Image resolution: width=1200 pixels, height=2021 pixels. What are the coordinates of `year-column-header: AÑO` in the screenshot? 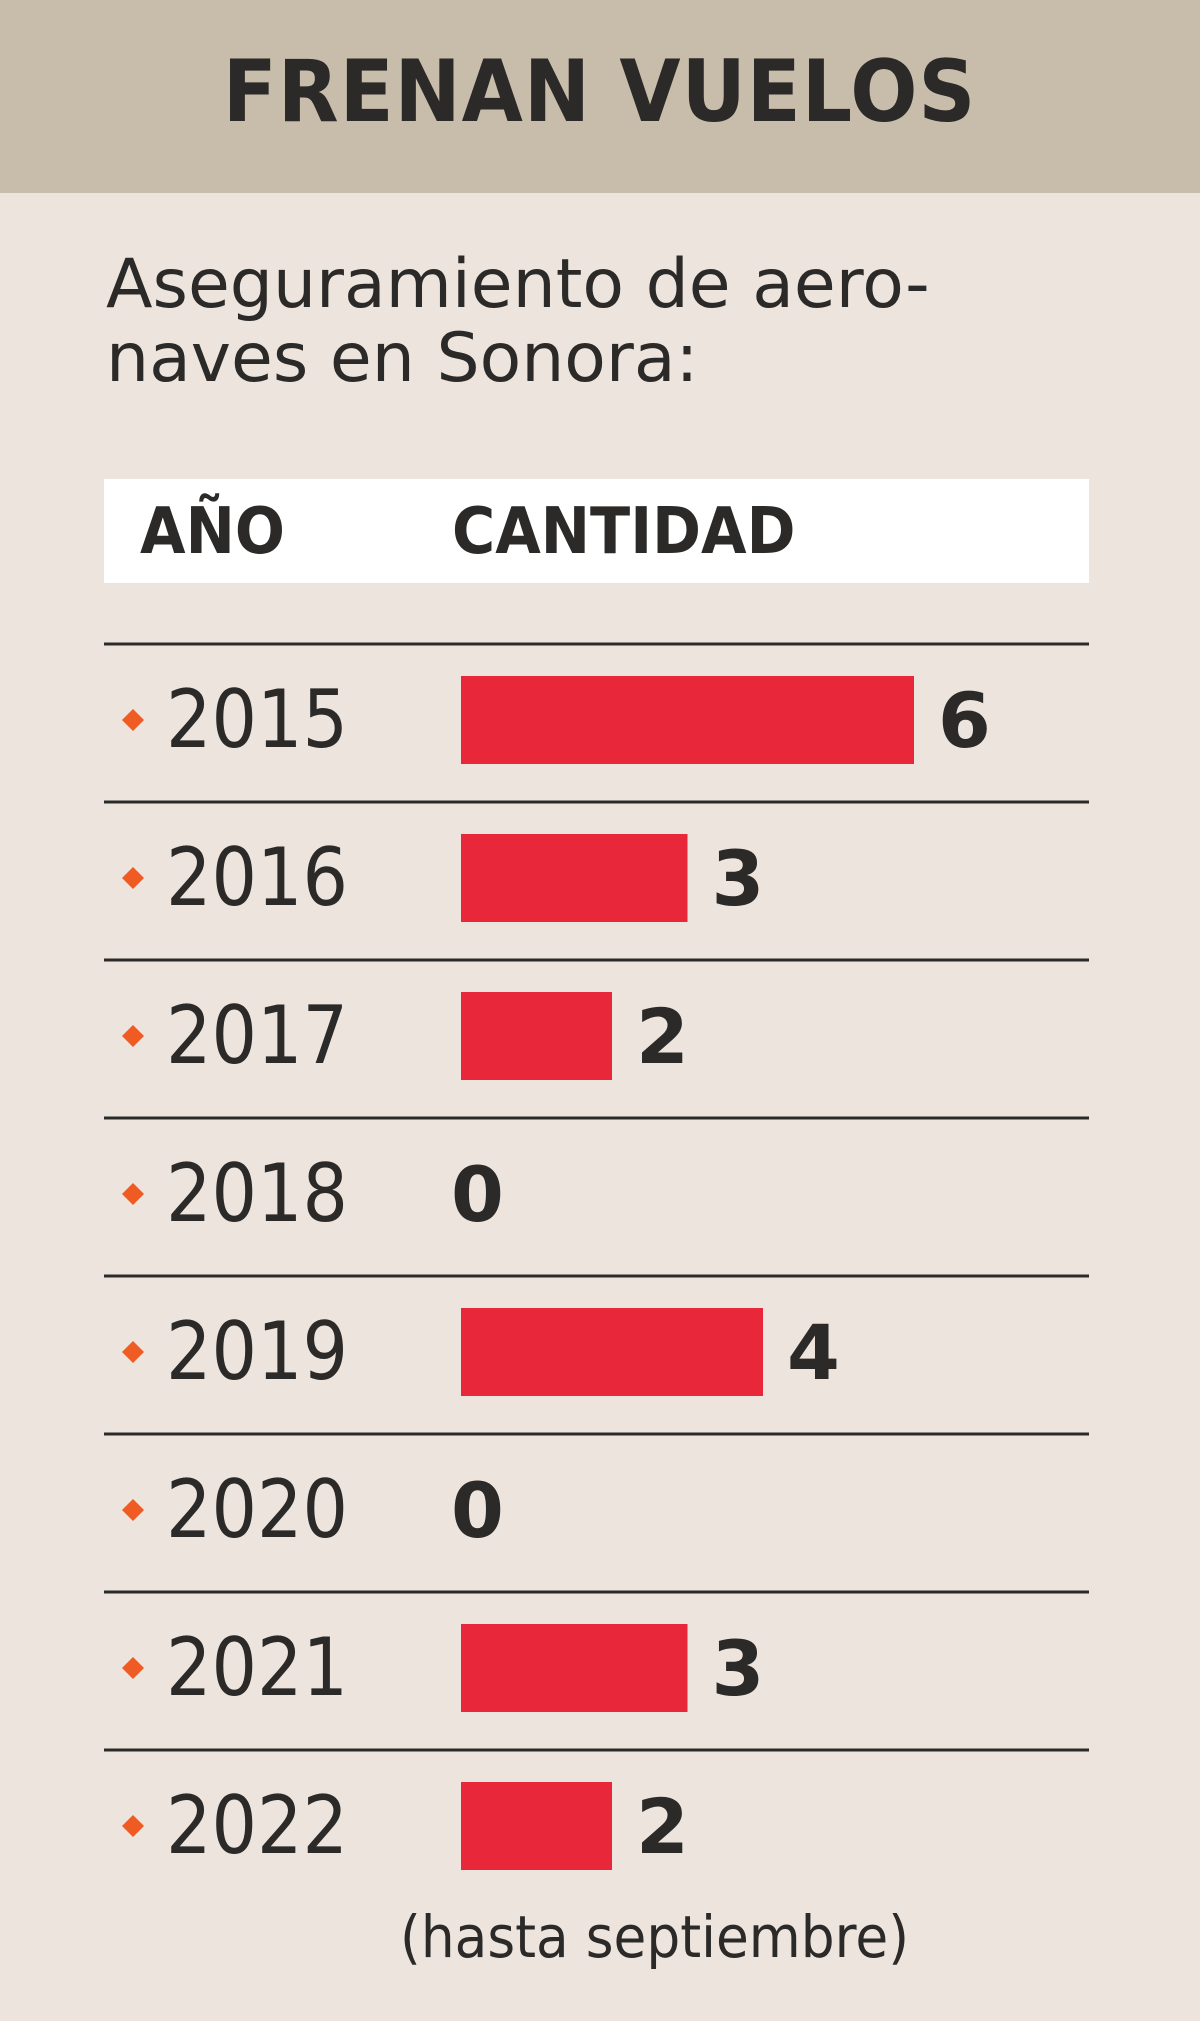 It's located at (212, 532).